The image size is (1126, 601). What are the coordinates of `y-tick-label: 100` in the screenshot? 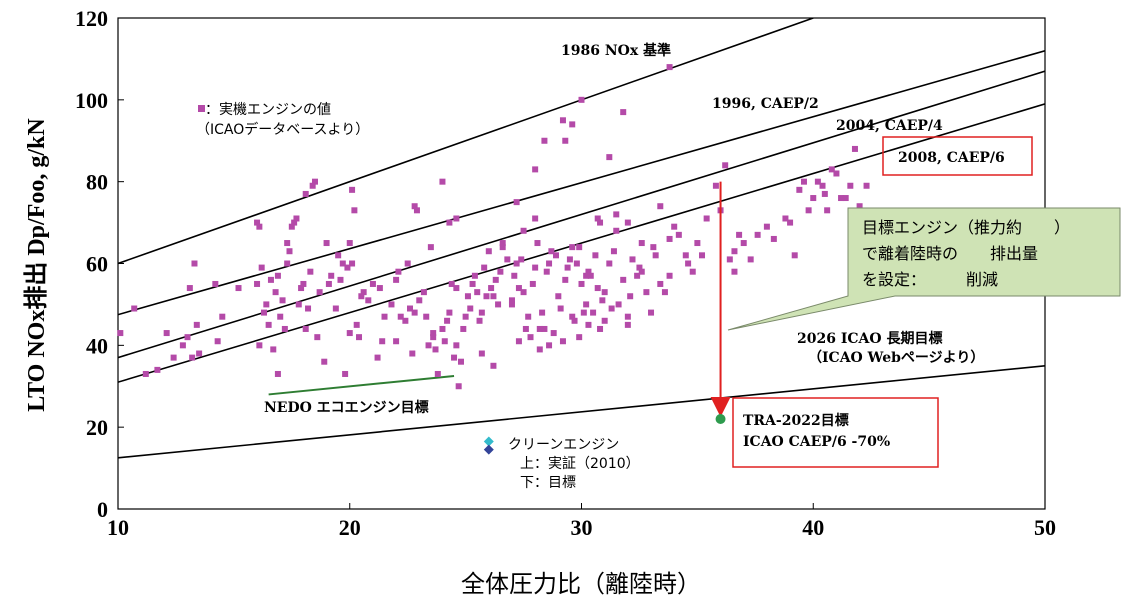 It's located at (91, 100).